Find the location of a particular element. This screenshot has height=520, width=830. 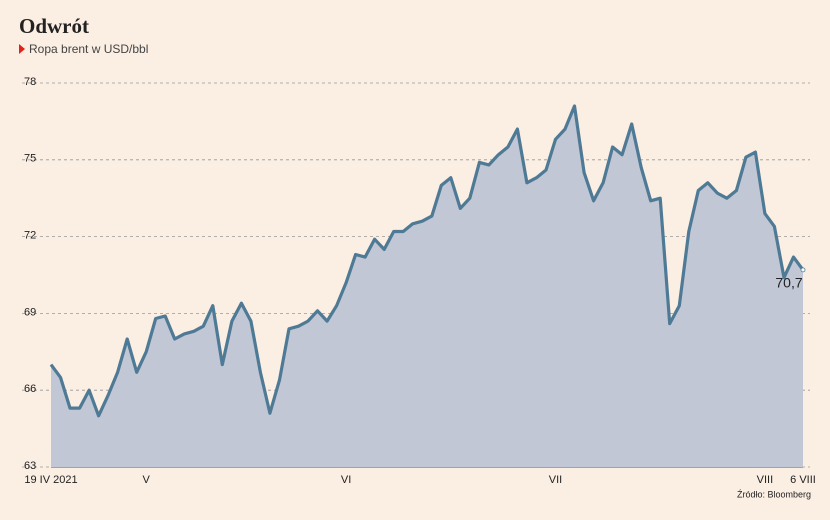

y-tick-label: 63 is located at coordinates (30, 466).